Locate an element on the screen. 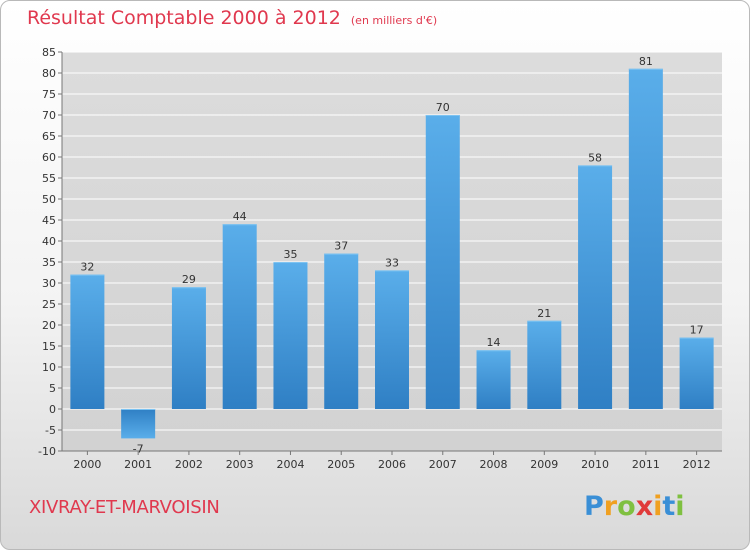 This screenshot has height=550, width=750. bar-2009 is located at coordinates (544, 364).